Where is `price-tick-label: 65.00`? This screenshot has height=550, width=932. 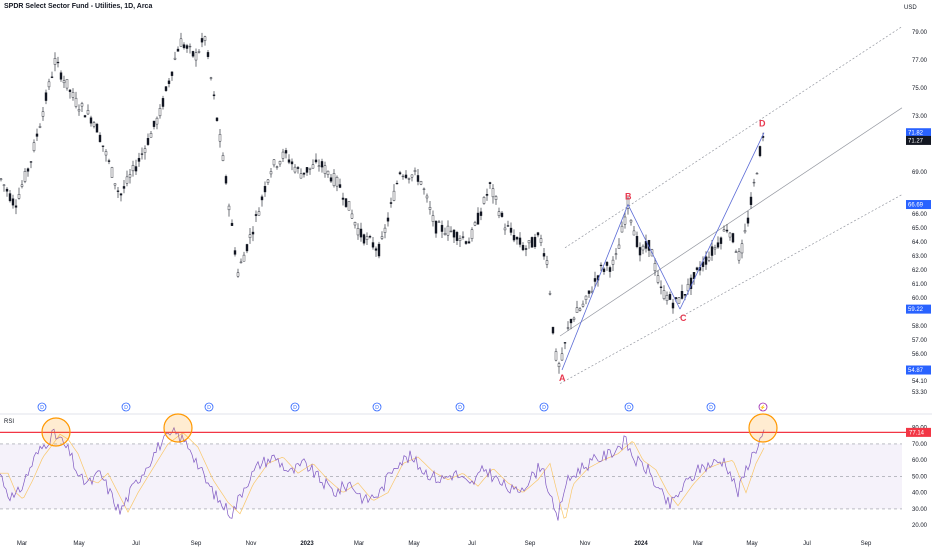
price-tick-label: 65.00 is located at coordinates (920, 229).